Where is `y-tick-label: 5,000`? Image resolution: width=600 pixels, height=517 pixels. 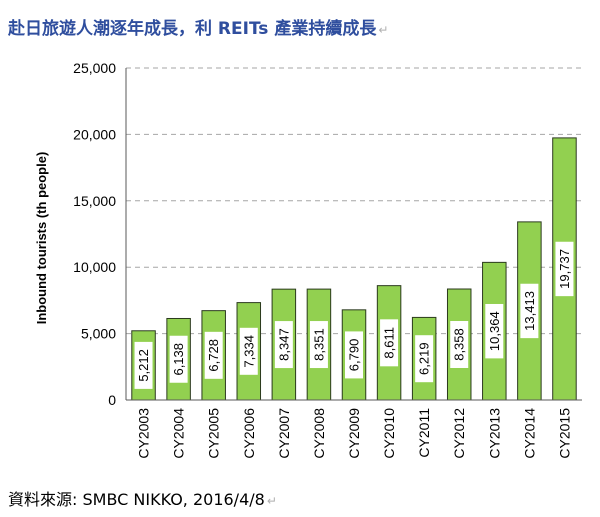
y-tick-label: 5,000 is located at coordinates (98, 334).